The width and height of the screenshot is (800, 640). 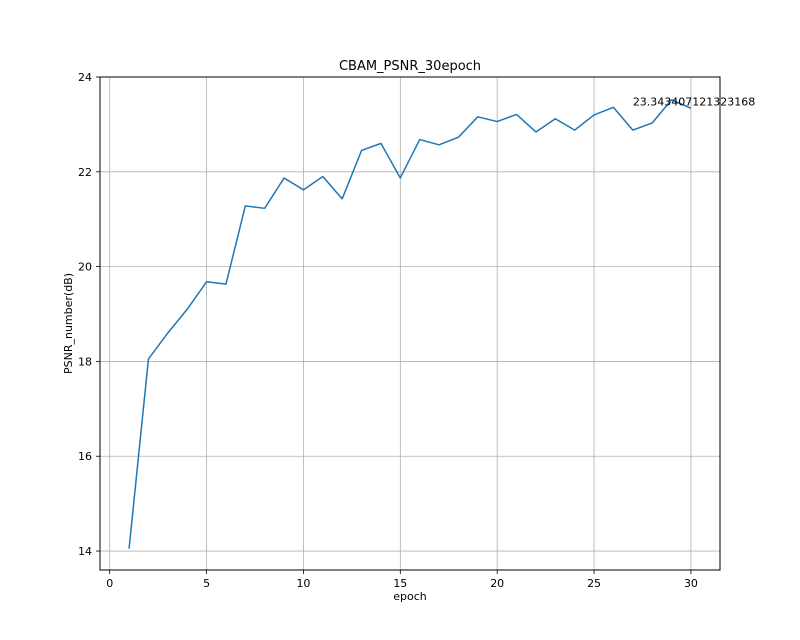 I want to click on x-tick-label: 15, so click(x=400, y=583).